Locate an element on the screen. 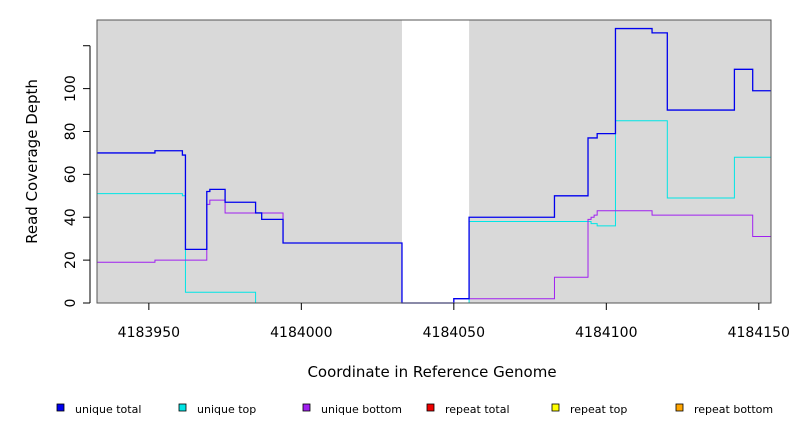  legend-label: repeat total is located at coordinates (477, 409).